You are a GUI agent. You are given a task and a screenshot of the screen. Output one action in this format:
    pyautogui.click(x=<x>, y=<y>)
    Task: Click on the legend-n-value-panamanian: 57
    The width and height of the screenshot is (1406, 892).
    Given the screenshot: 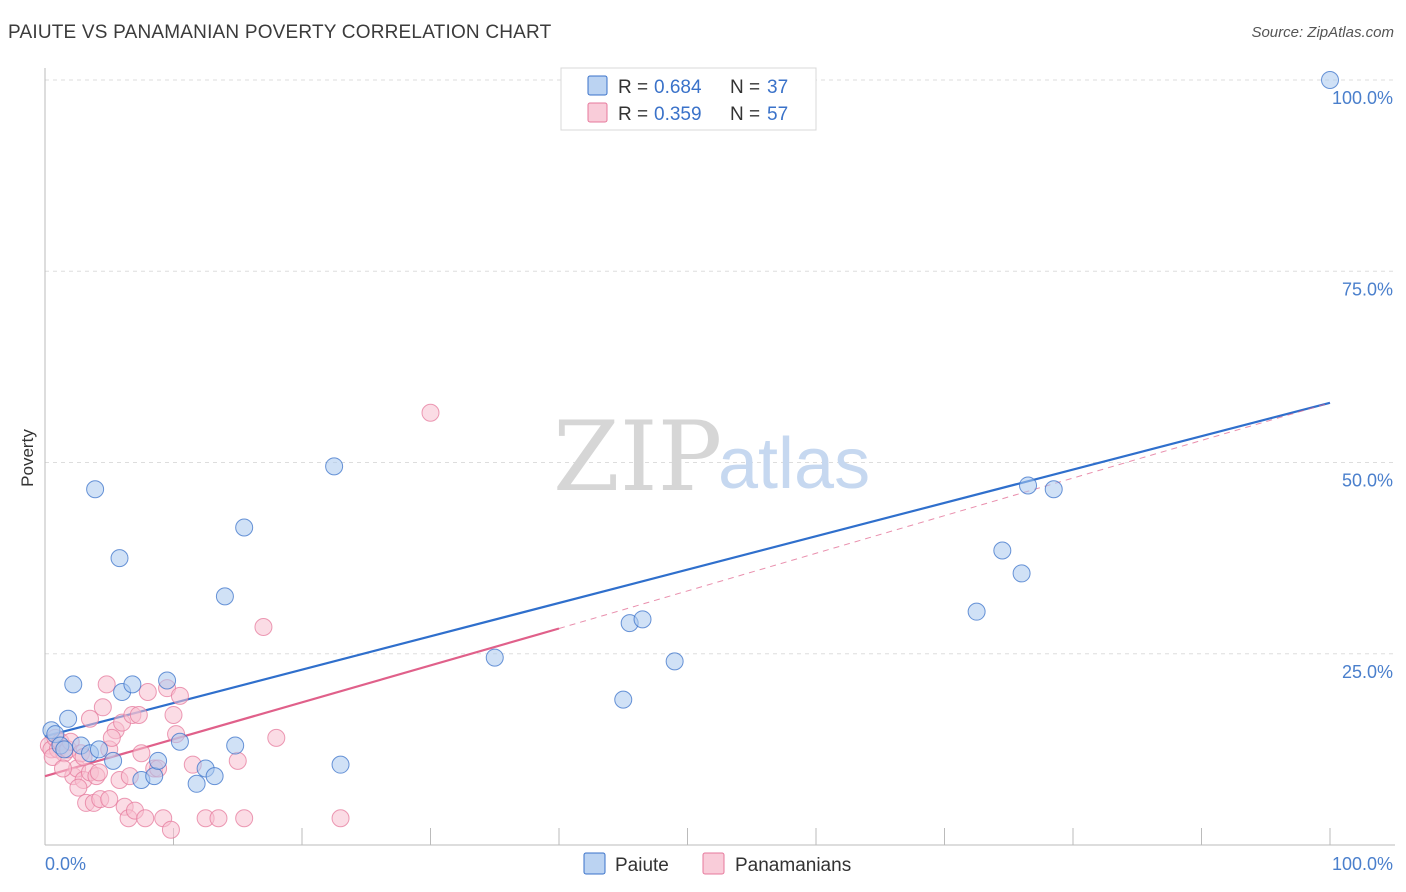 What is the action you would take?
    pyautogui.click(x=777, y=114)
    